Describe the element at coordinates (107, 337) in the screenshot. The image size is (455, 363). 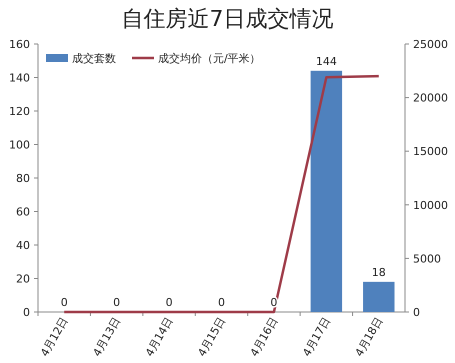
I see `x-tick-label: 4月13日` at that location.